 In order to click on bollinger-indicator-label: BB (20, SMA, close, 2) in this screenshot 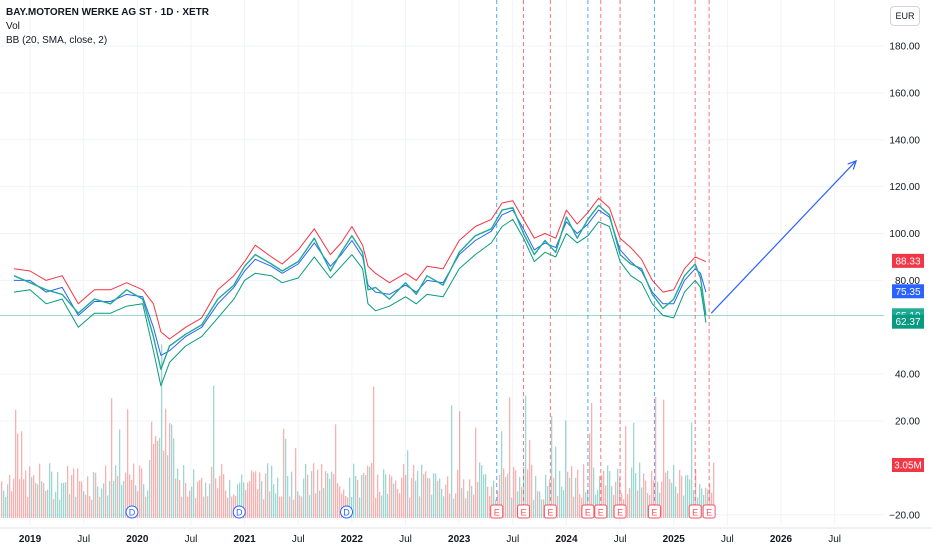, I will do `click(57, 40)`.